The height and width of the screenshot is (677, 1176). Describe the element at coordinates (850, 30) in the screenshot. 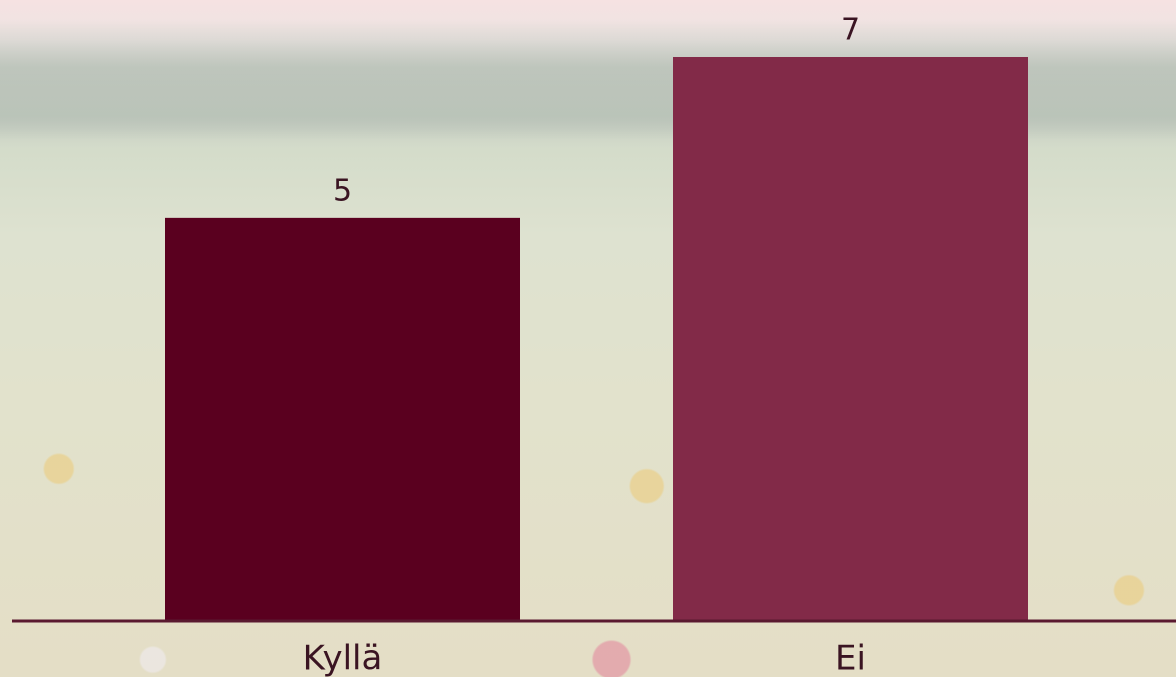

I see `value-label: 7` at that location.